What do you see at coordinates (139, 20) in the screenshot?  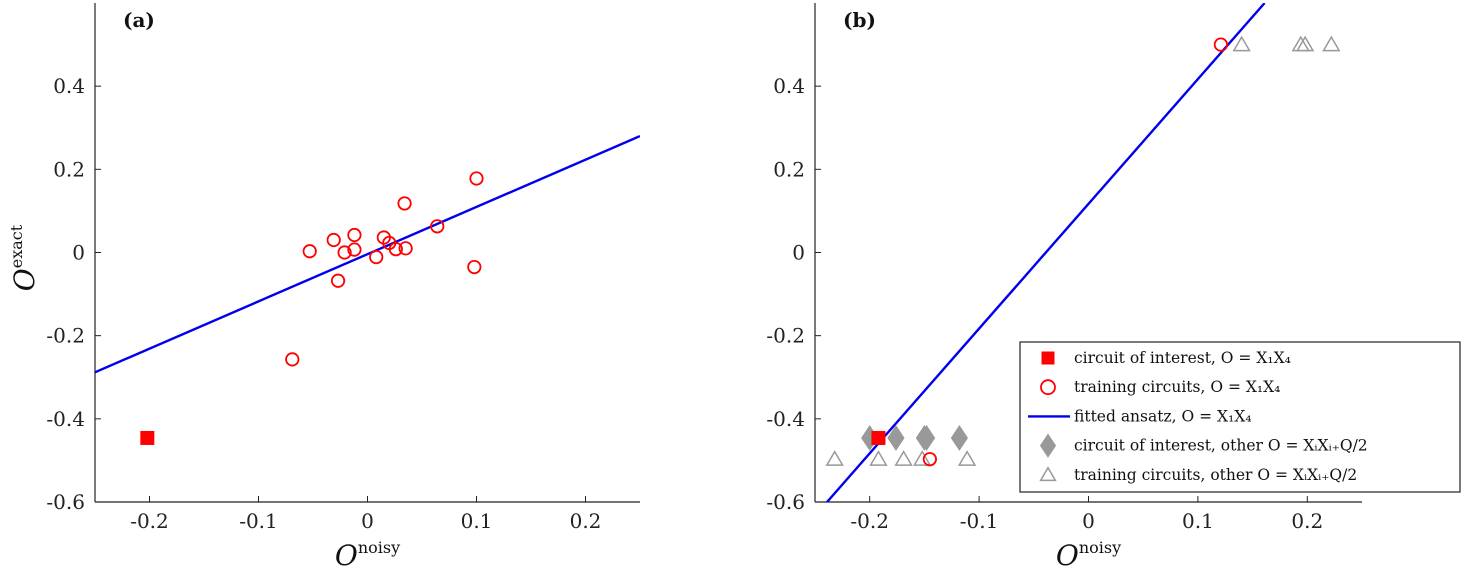 I see `panel-label: (a)` at bounding box center [139, 20].